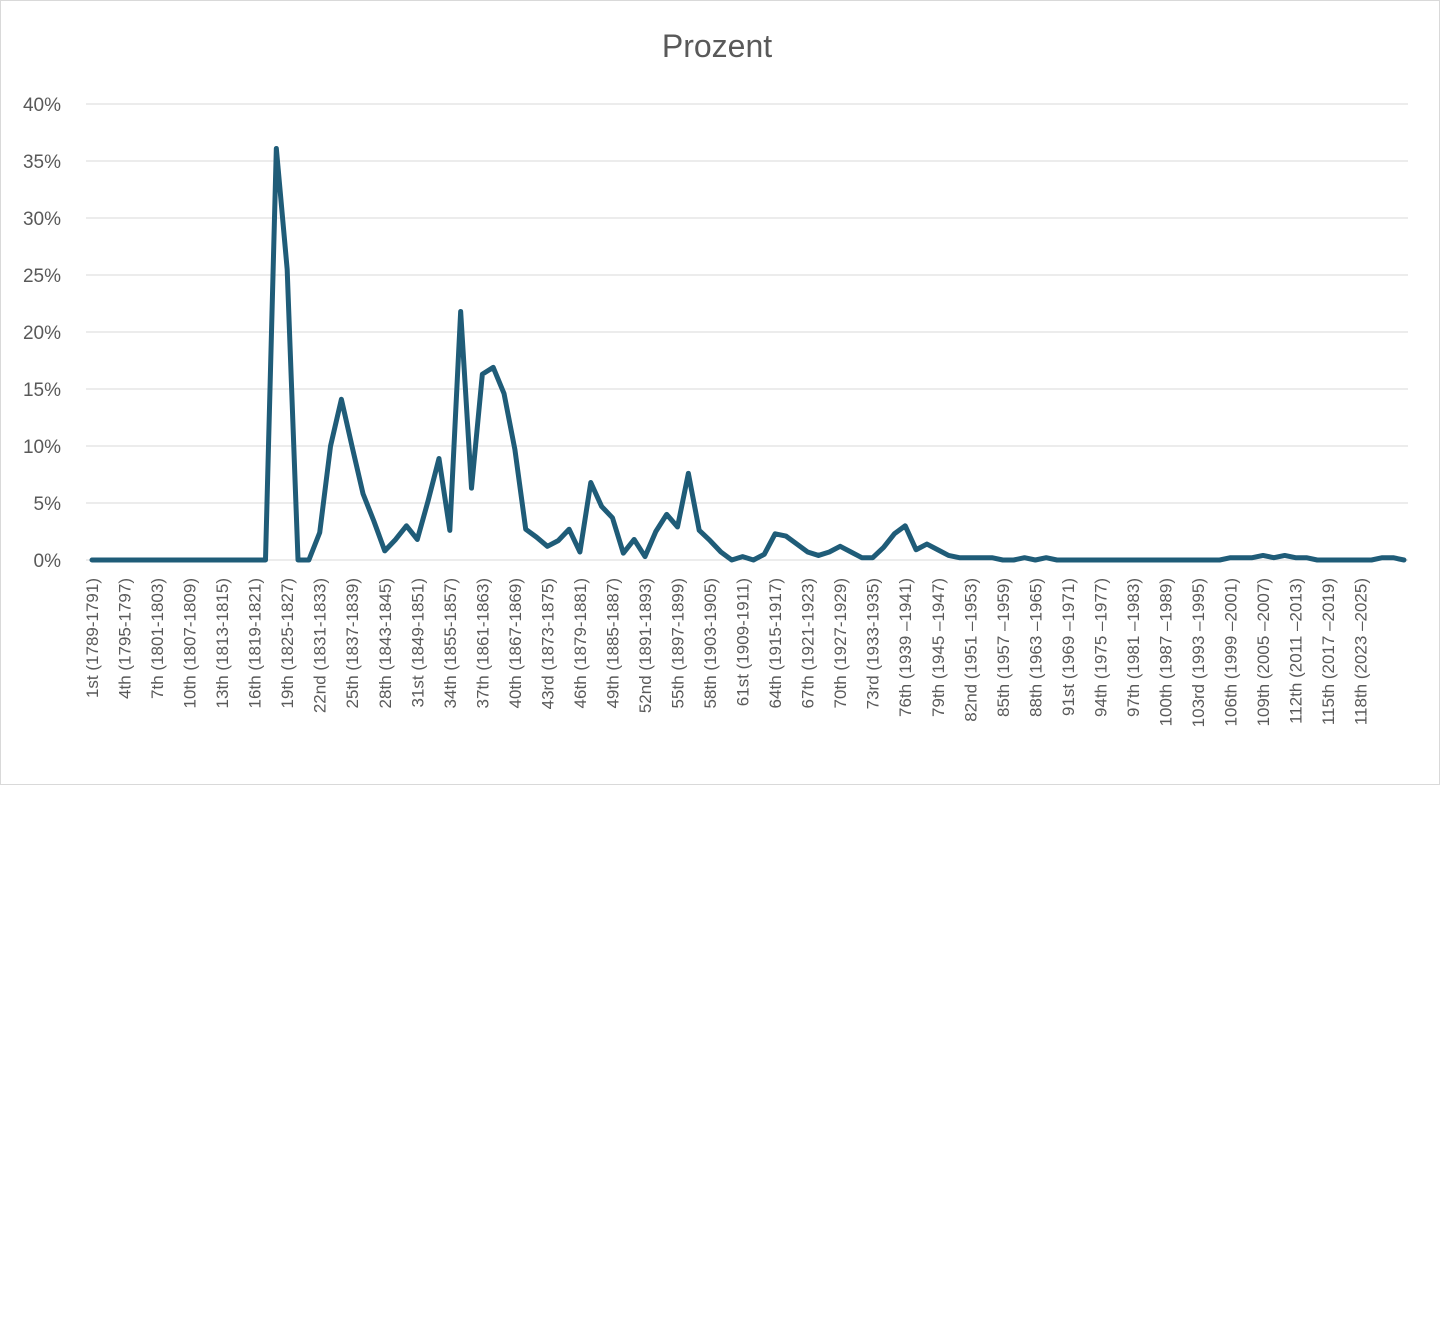 Image resolution: width=1440 pixels, height=1337 pixels. What do you see at coordinates (1296, 651) in the screenshot?
I see `x-tick-label: 112th (2011 –2013)` at bounding box center [1296, 651].